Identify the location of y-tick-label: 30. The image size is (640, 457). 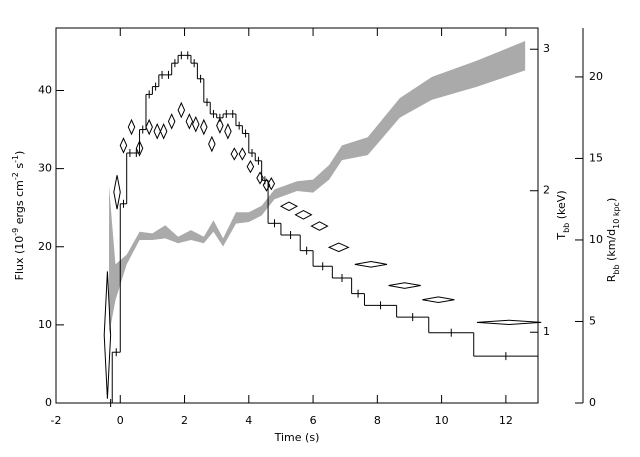
(45, 168).